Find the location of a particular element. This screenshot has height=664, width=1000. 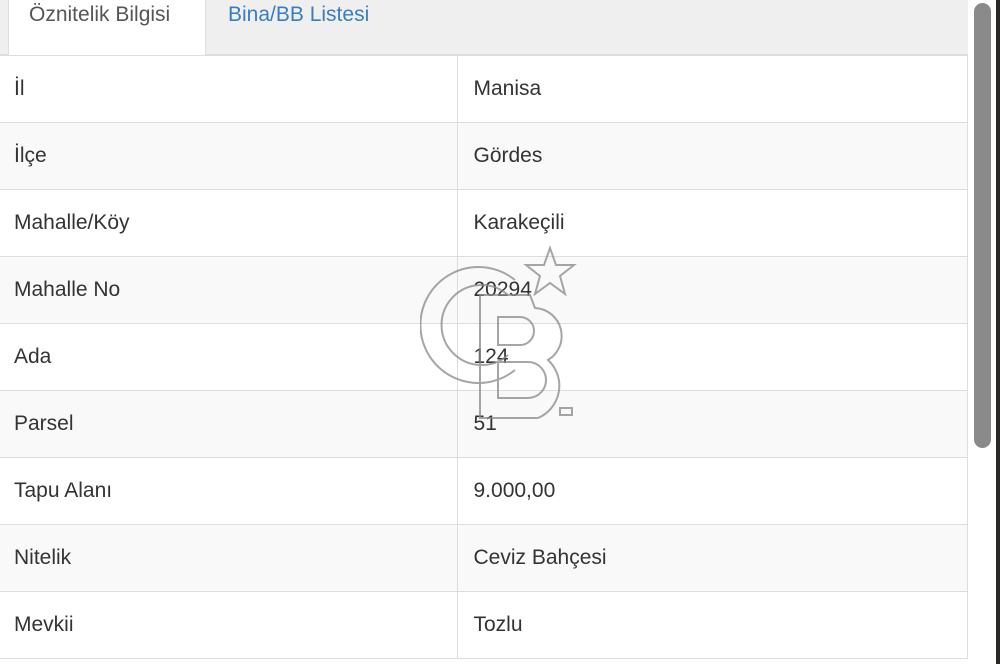

table-row: Nitelik Ceviz Bahçesi is located at coordinates (484, 558).